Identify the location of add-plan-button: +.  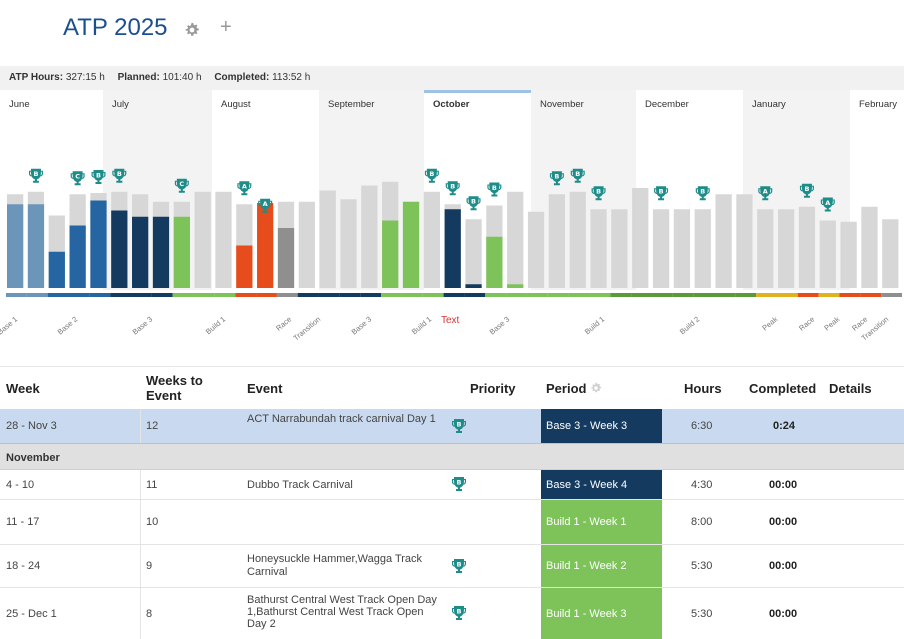
(226, 27).